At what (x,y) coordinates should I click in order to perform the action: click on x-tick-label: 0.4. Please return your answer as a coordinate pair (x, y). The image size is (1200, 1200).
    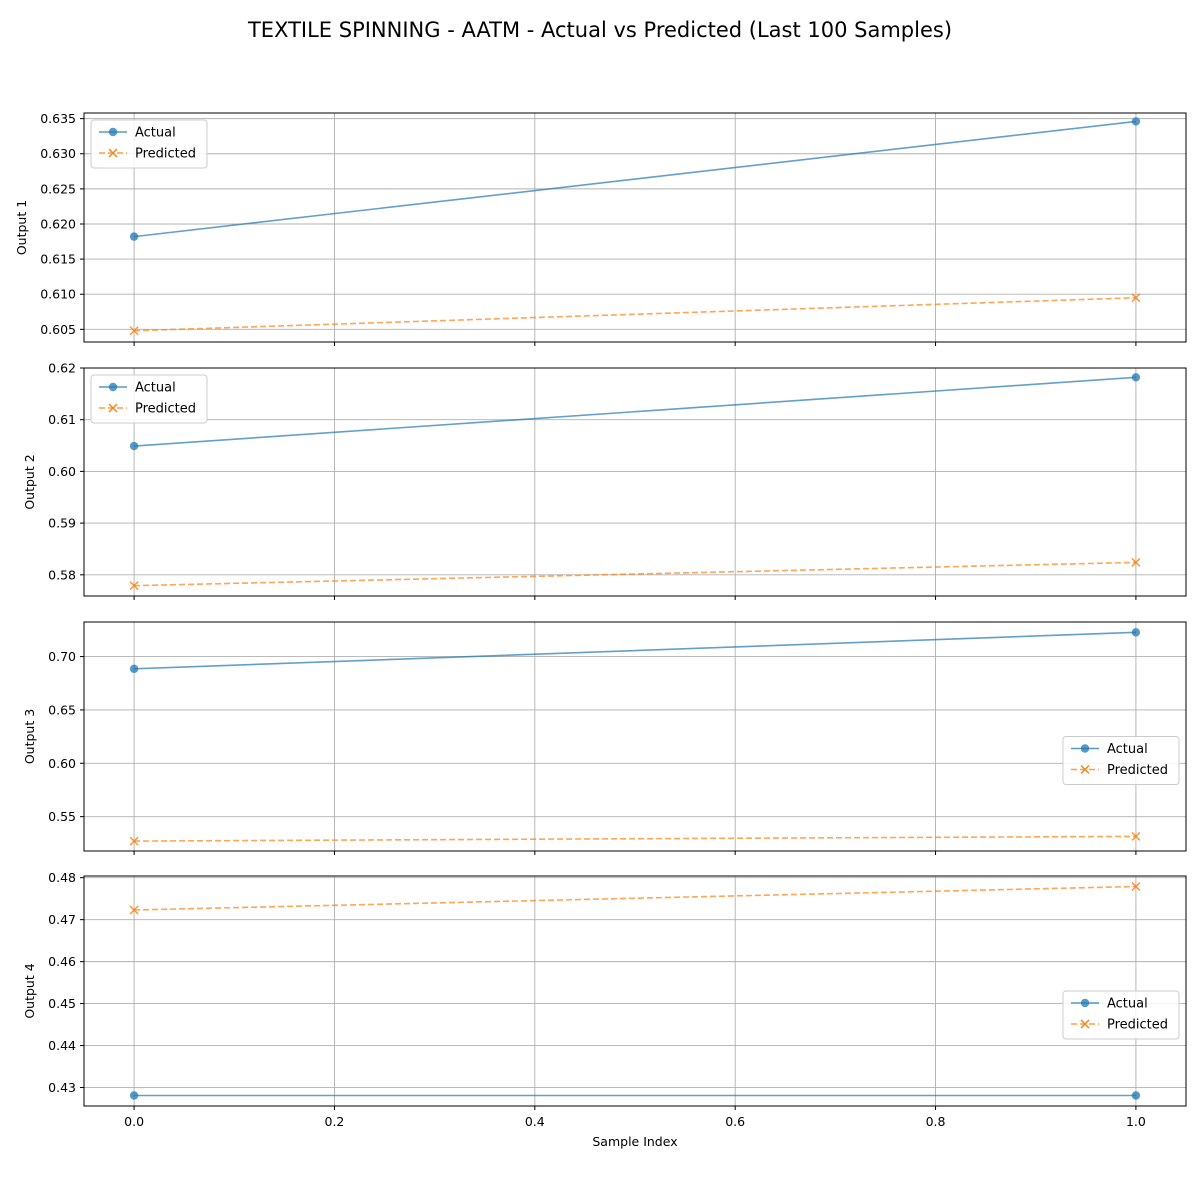
    Looking at the image, I should click on (535, 1121).